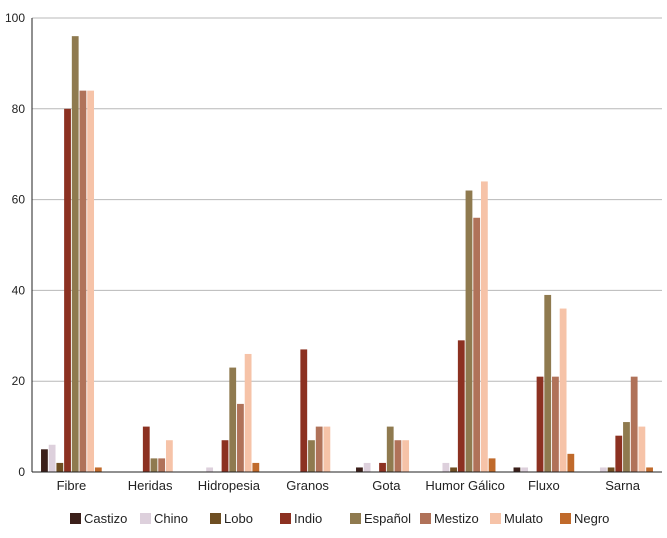 The width and height of the screenshot is (667, 538). What do you see at coordinates (21, 472) in the screenshot?
I see `y-tick-label: 0` at bounding box center [21, 472].